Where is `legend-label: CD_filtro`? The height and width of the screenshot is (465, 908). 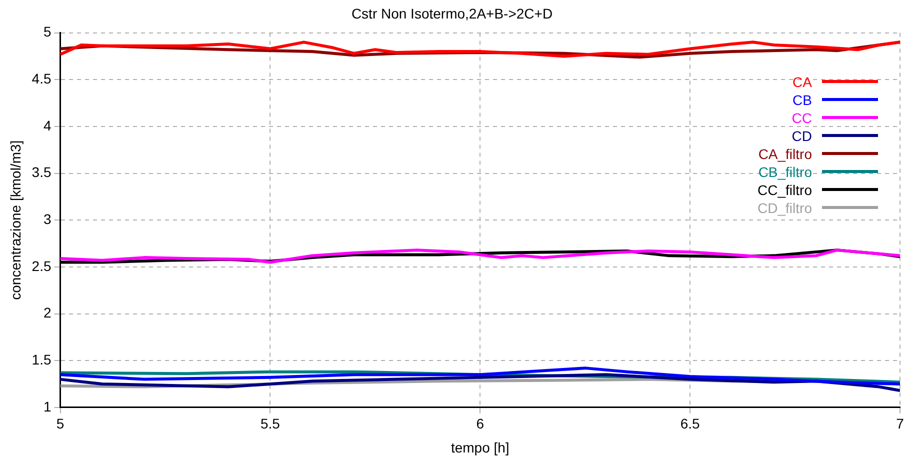 legend-label: CD_filtro is located at coordinates (785, 207).